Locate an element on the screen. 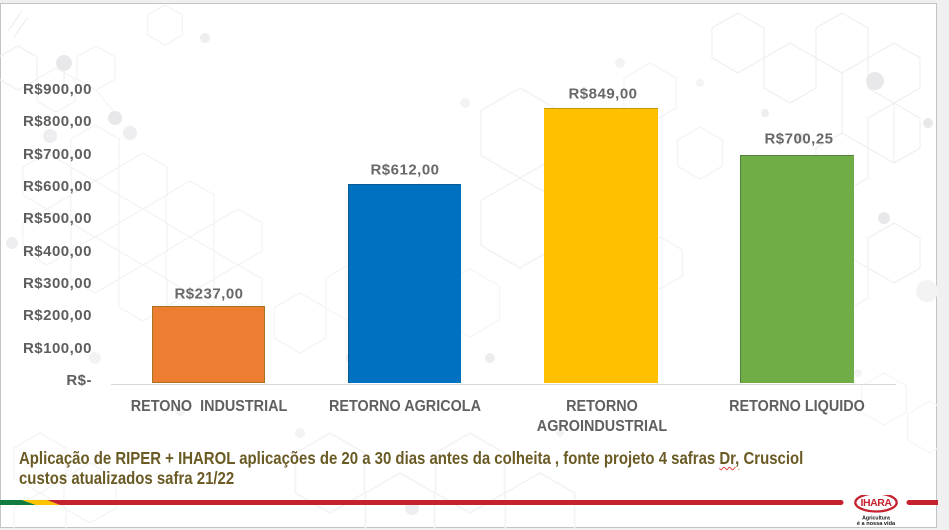 The image size is (949, 530). svg-text: é a nossa vida is located at coordinates (876, 524).